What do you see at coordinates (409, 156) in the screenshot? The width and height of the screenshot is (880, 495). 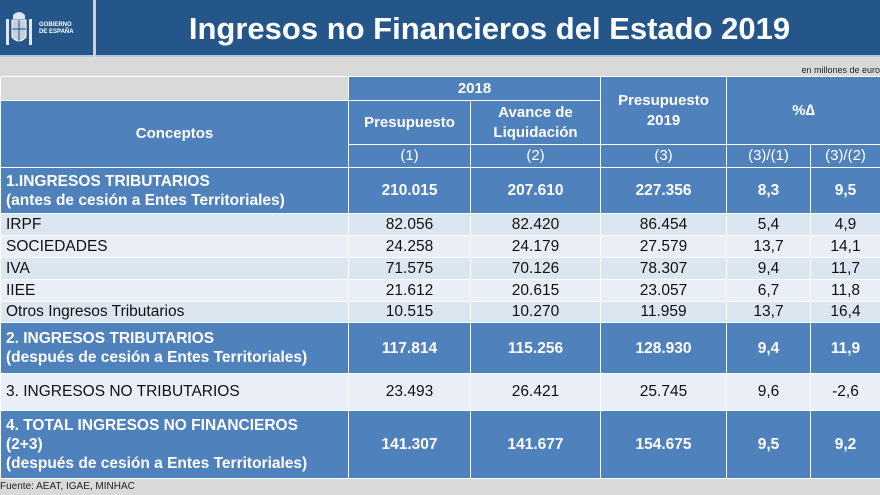 I see `header-c1: (1)` at bounding box center [409, 156].